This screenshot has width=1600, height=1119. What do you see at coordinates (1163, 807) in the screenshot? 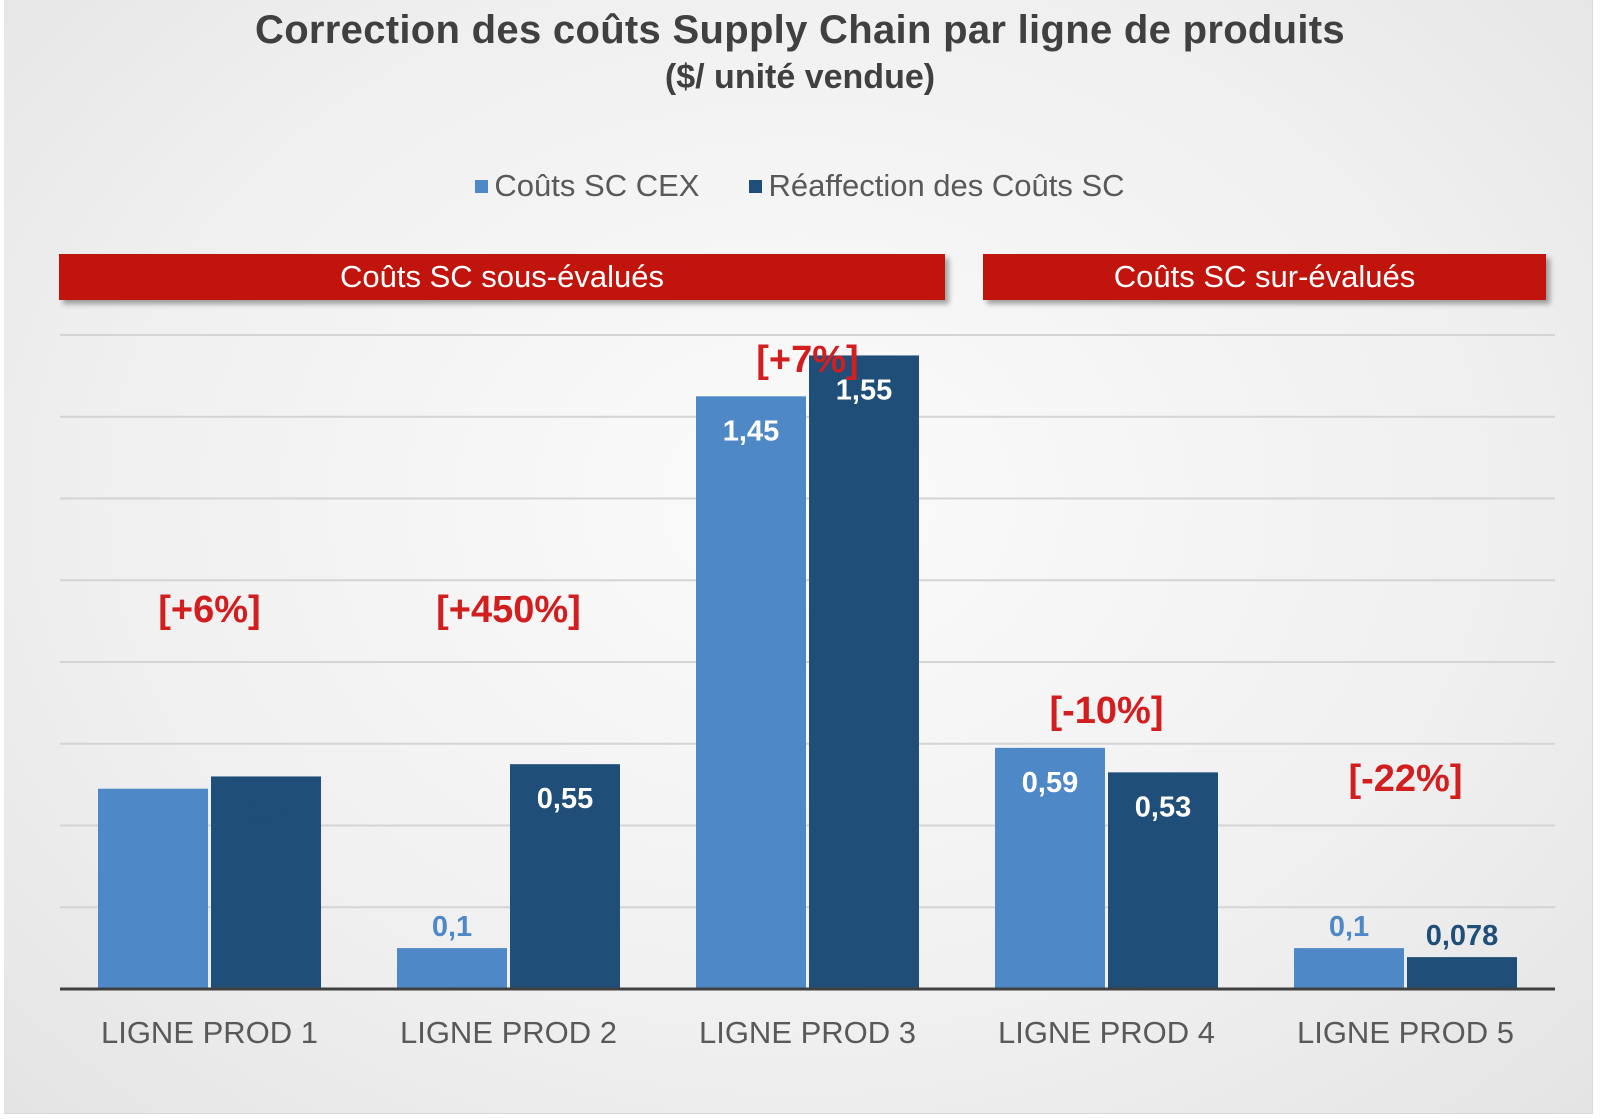
I see `value-label-realloc-4: 0,53` at bounding box center [1163, 807].